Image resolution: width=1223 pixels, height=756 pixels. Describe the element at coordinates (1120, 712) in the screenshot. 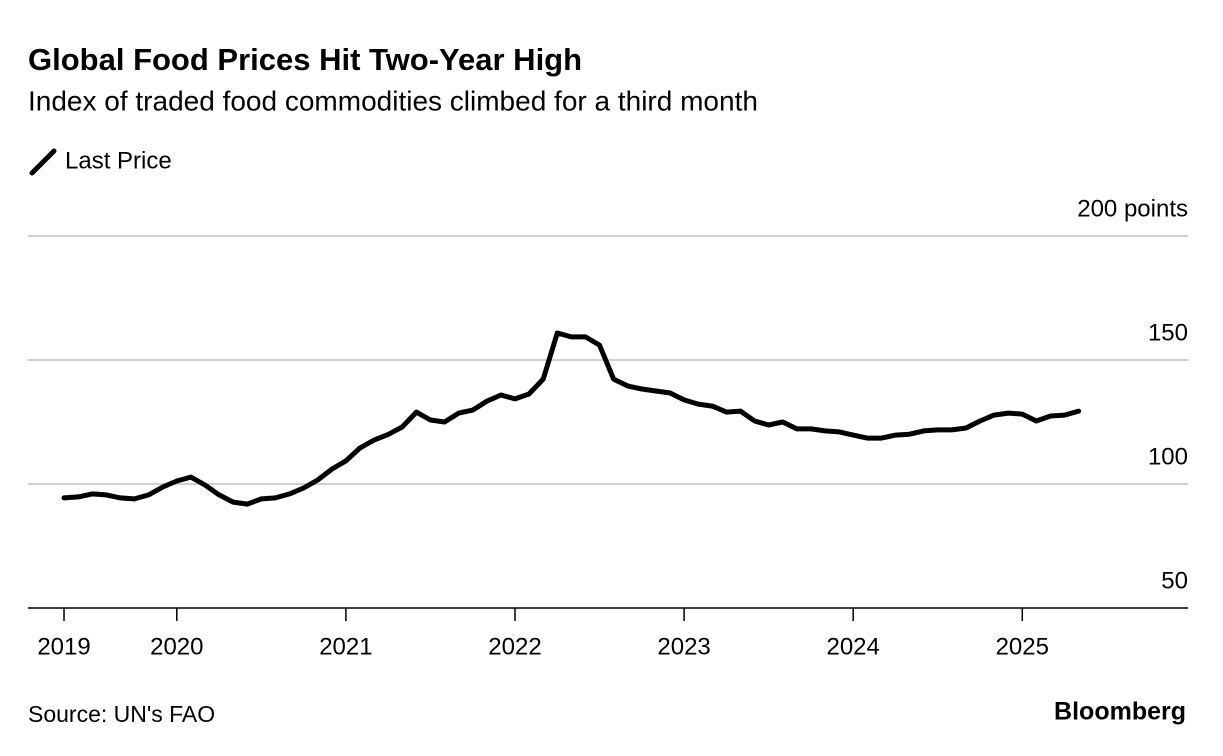

I see `brand: Bloomberg` at that location.